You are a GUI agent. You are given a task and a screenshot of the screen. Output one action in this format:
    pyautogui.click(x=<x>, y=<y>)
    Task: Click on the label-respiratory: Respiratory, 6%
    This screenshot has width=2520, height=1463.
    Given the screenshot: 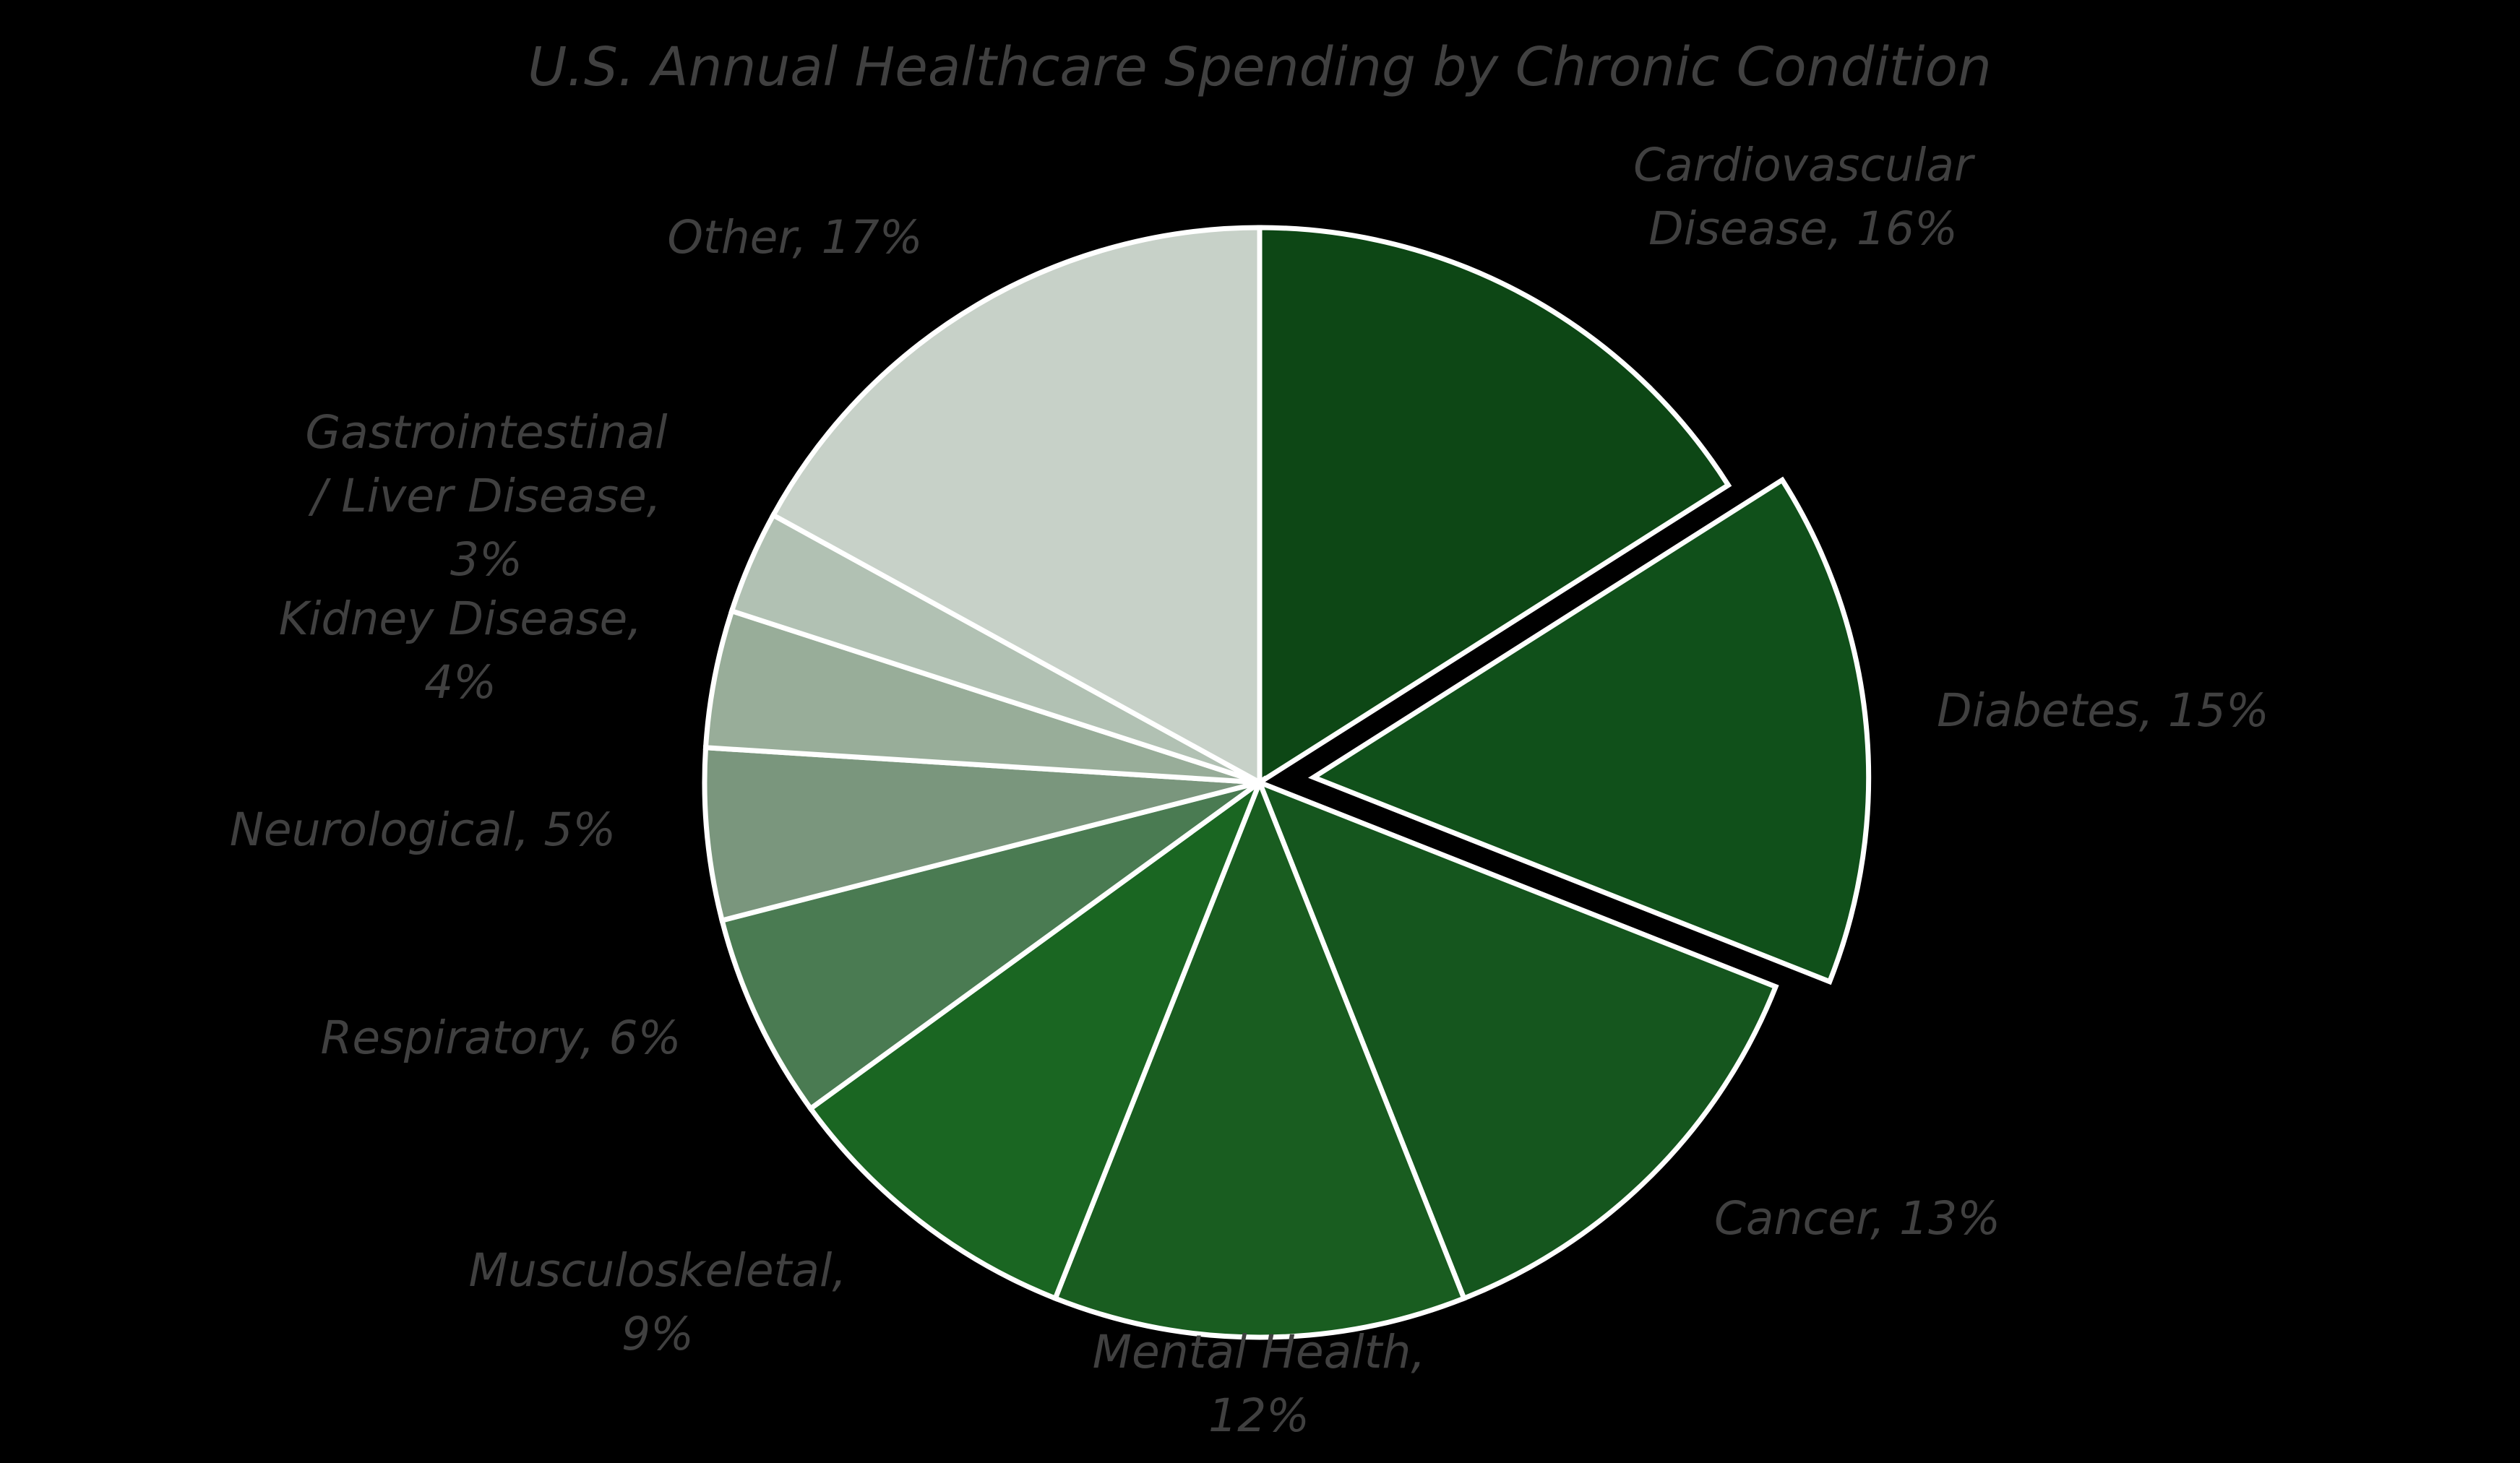 What is the action you would take?
    pyautogui.click(x=501, y=1037)
    